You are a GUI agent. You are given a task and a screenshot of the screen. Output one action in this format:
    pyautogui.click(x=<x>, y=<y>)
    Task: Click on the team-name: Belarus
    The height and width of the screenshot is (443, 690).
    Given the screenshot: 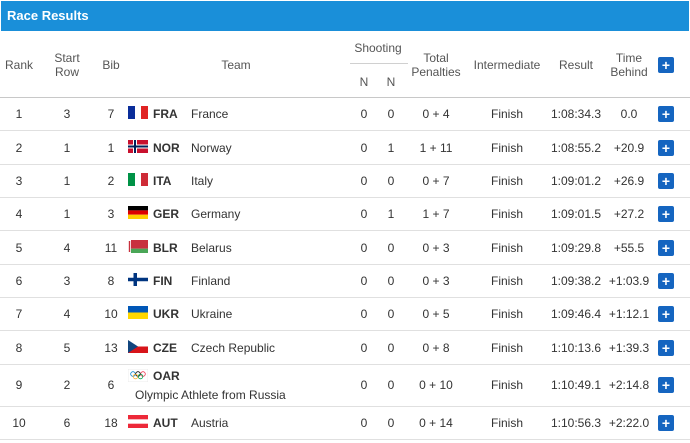 What is the action you would take?
    pyautogui.click(x=211, y=248)
    